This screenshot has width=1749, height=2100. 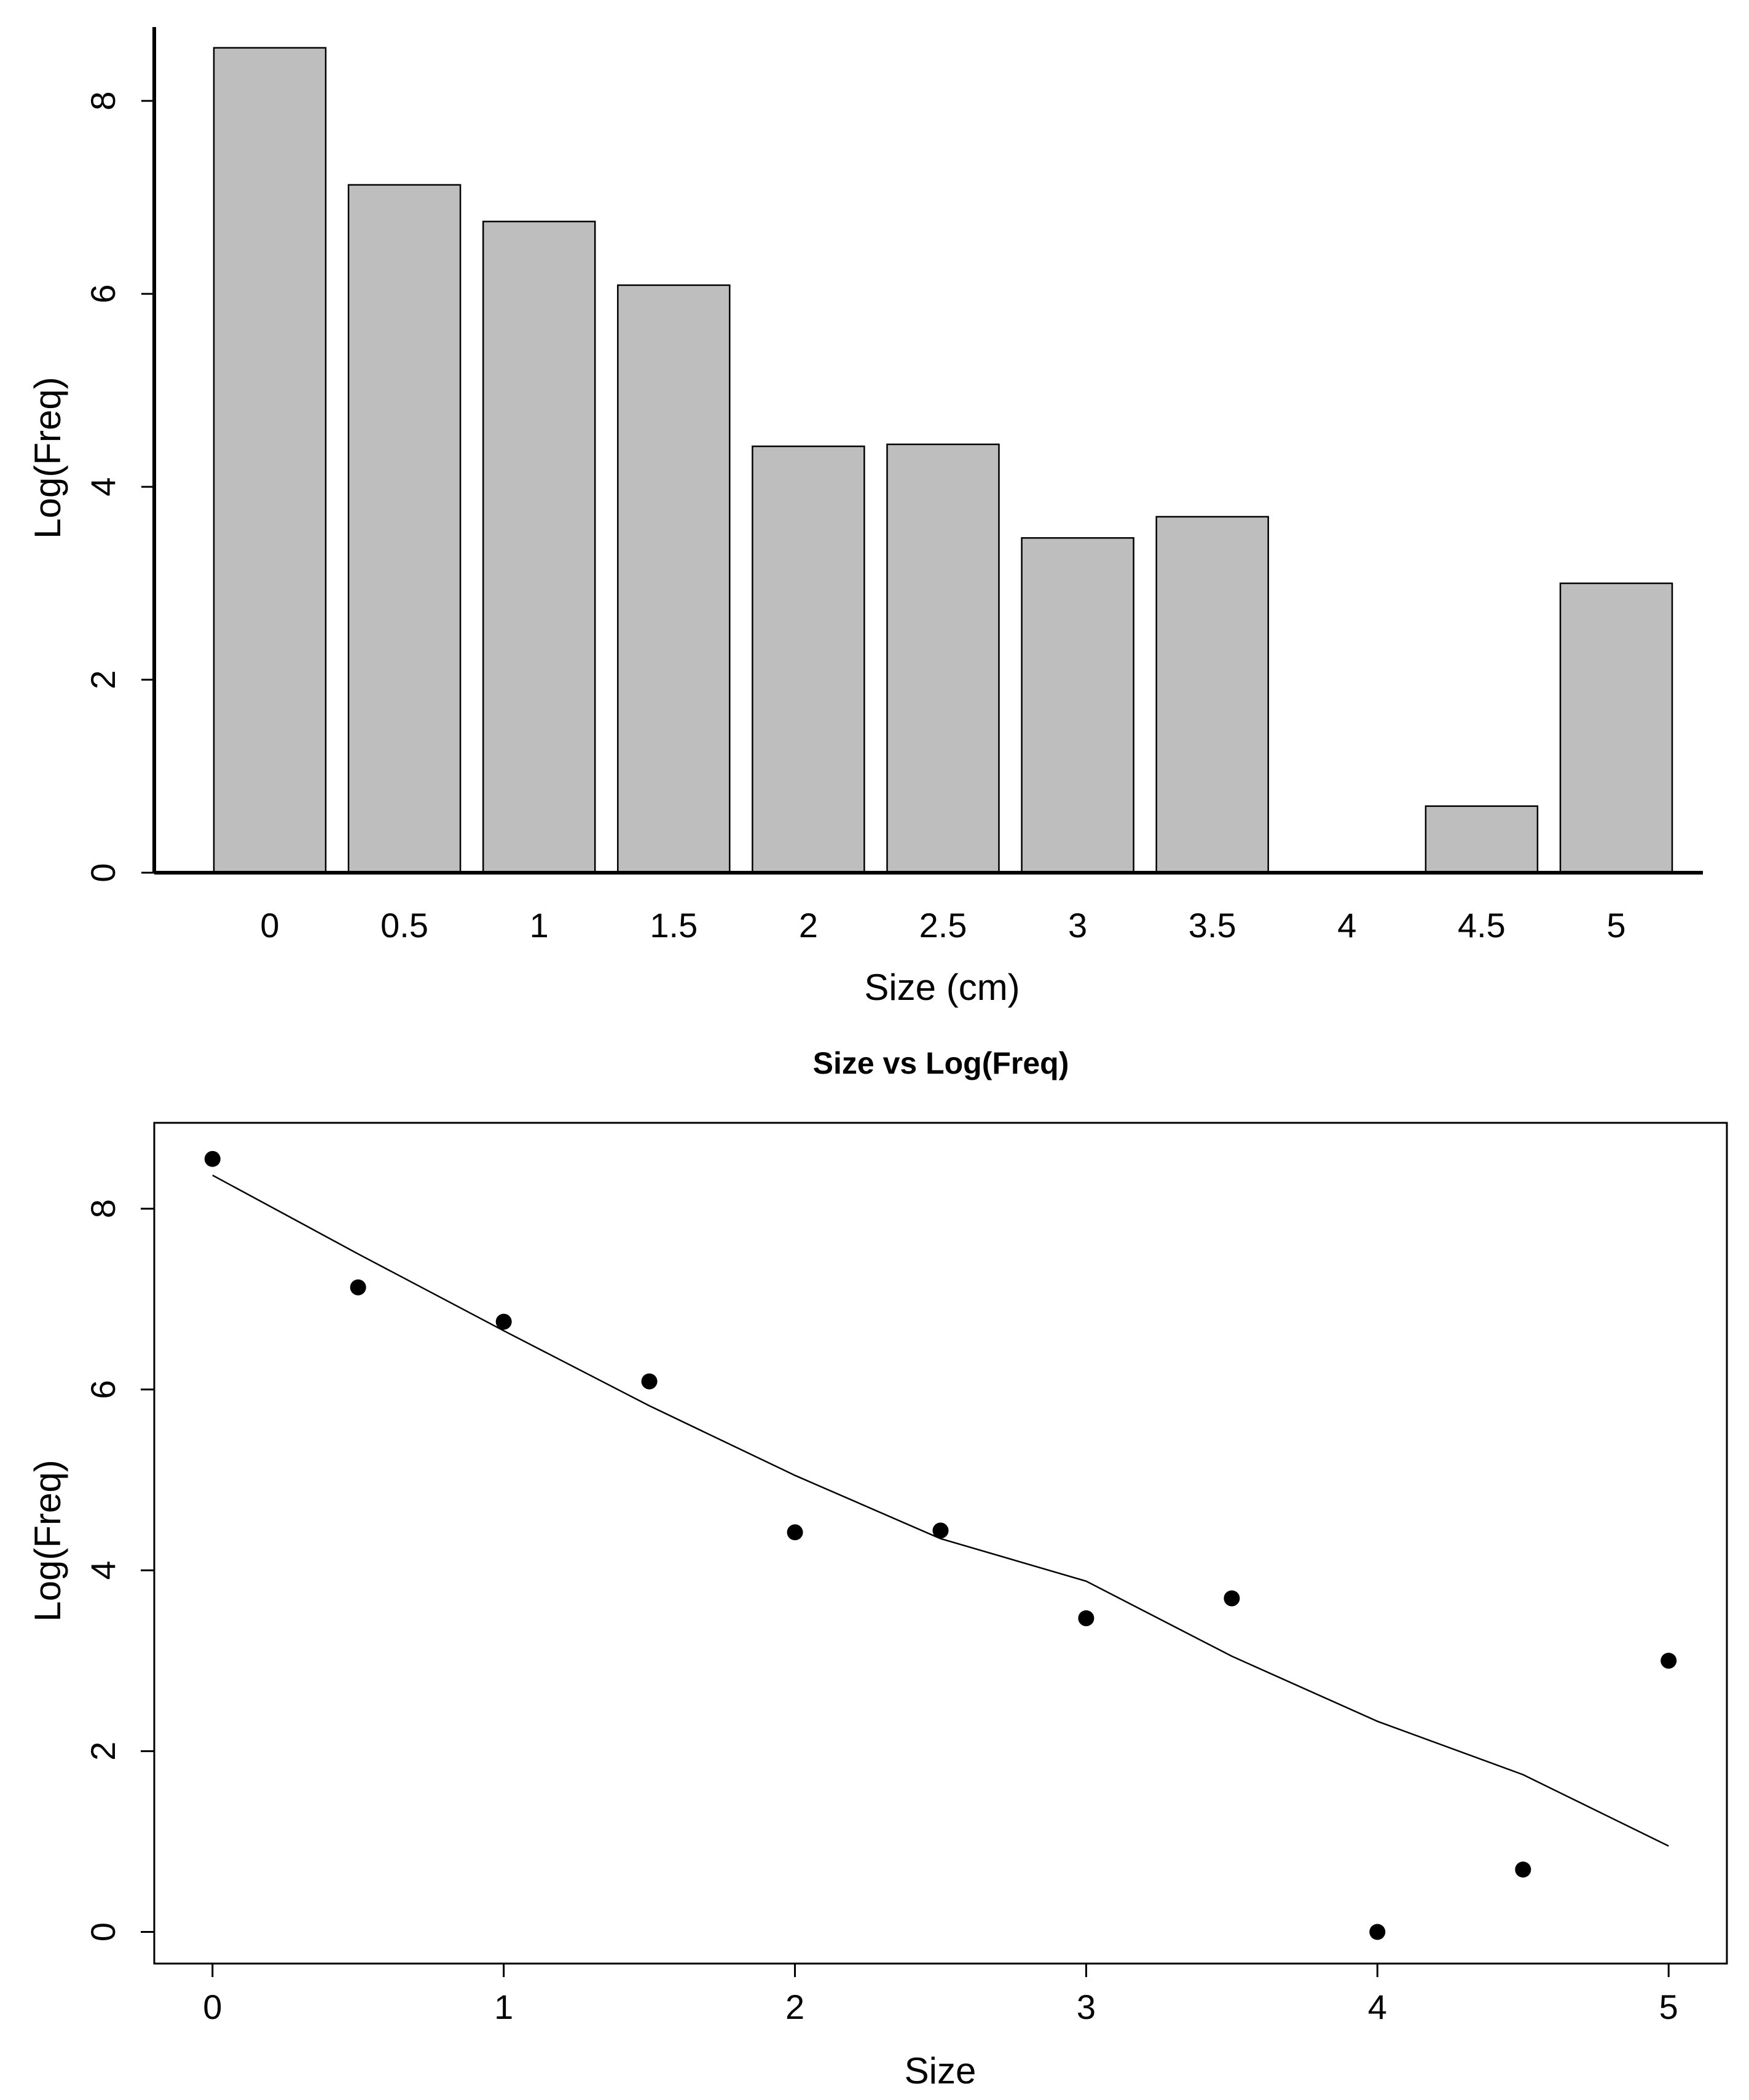 I want to click on scatter-y-tick-label: 2, so click(x=103, y=1752).